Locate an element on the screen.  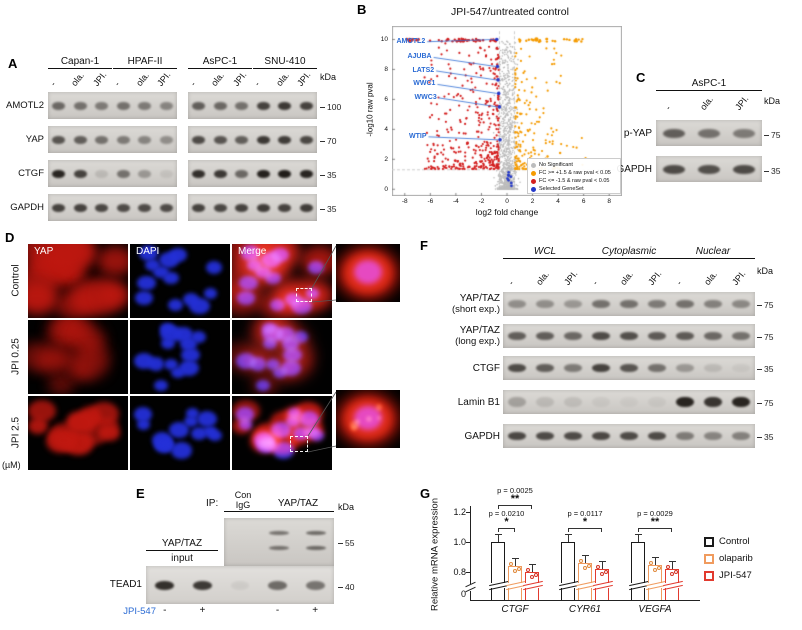
tead1-row-label: TEAD1 is located at coordinates (125, 584).